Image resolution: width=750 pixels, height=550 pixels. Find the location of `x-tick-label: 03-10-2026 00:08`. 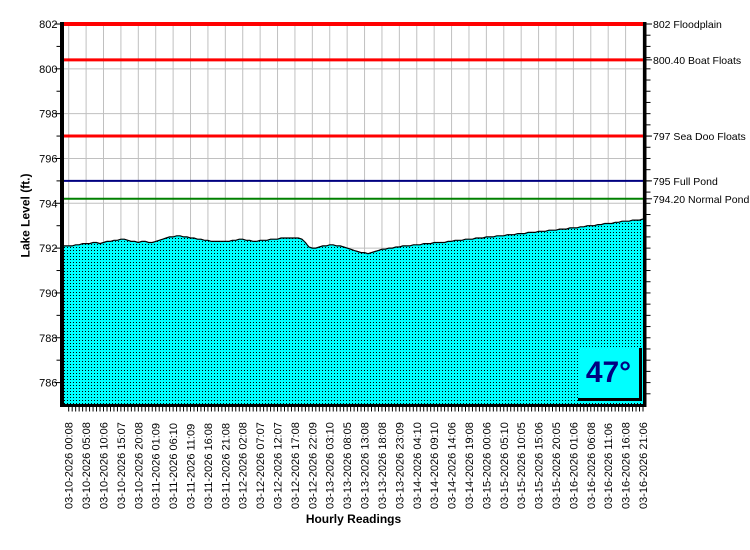

x-tick-label: 03-10-2026 00:08 is located at coordinates (70, 465).